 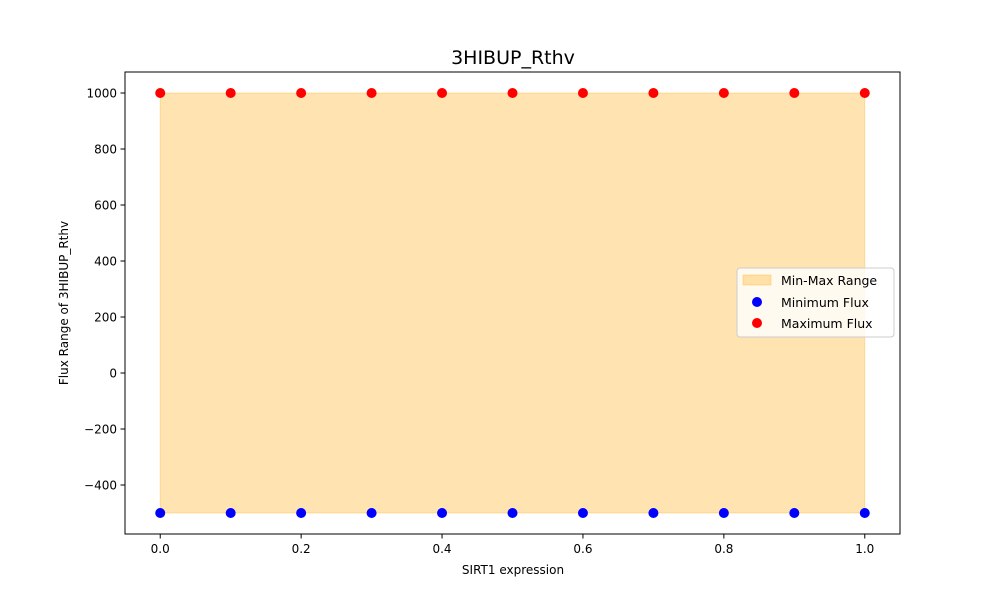 I want to click on legend: Min-Max Range Minimum Flux Maximum Flux, so click(x=815, y=302).